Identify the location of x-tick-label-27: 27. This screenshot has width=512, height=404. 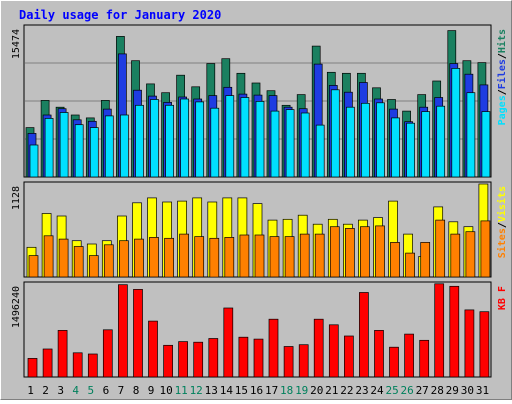
(422, 390).